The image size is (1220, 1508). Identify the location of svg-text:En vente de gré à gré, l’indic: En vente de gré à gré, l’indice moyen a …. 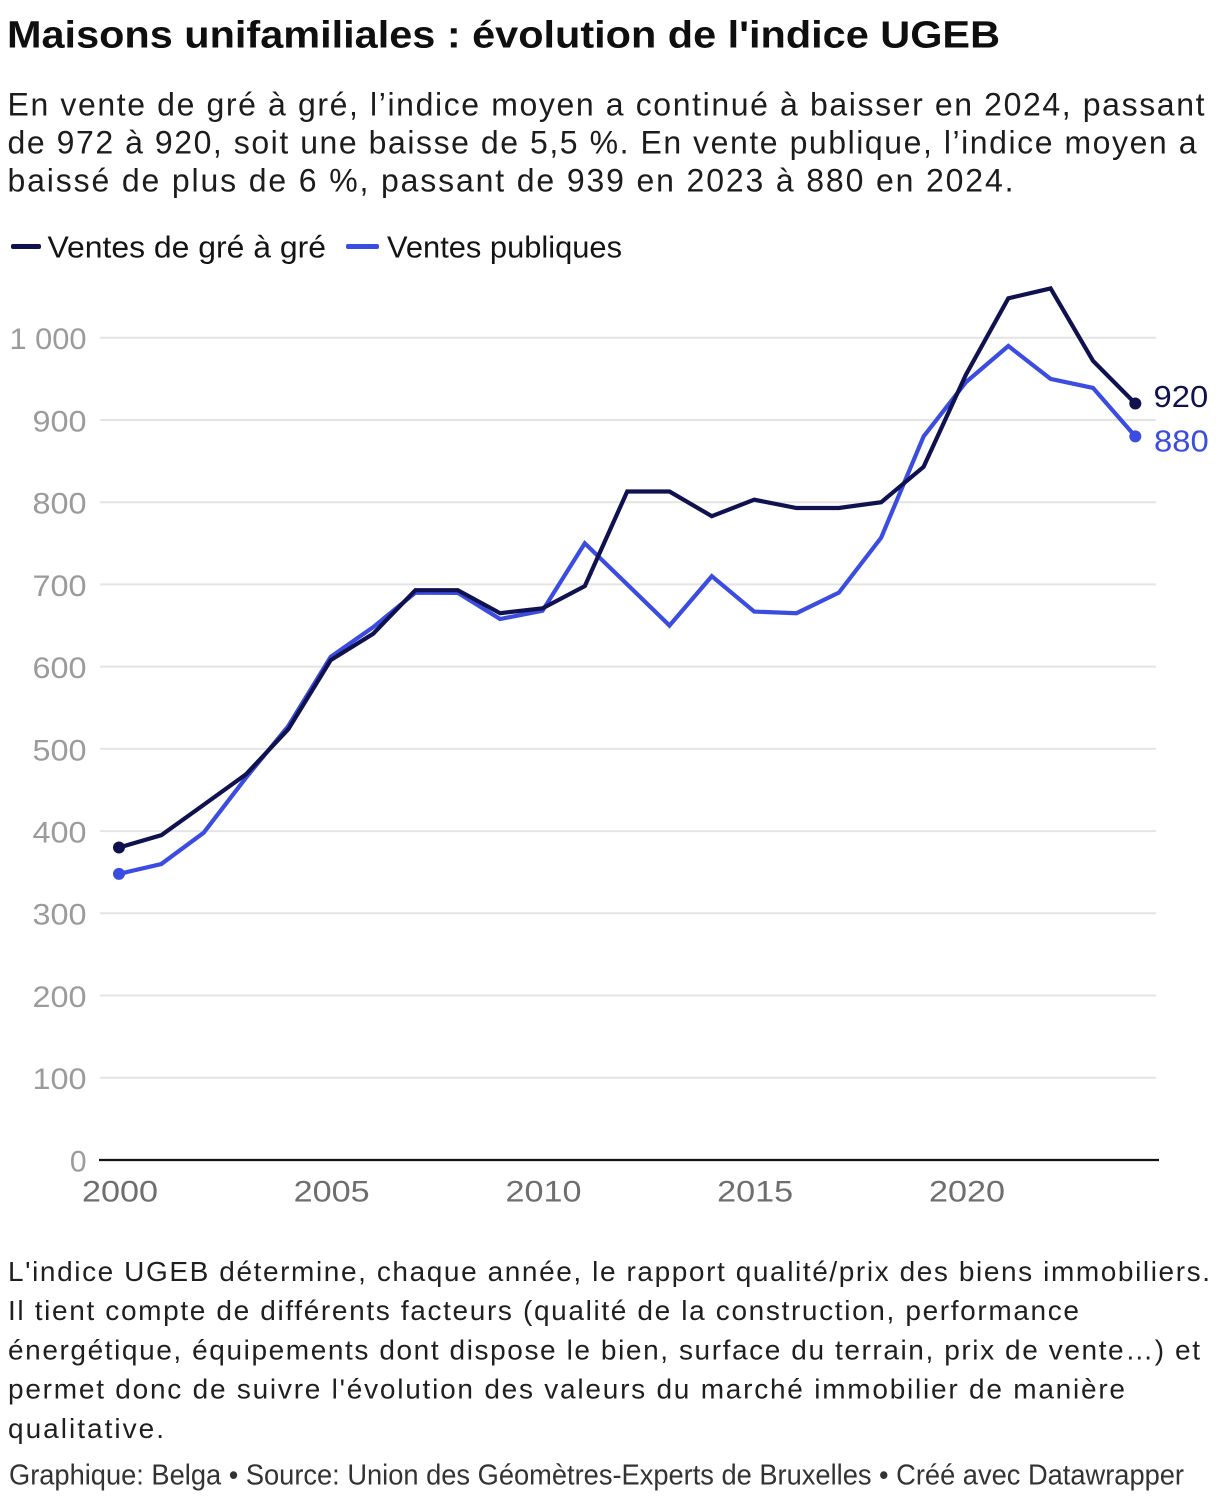
(606, 104).